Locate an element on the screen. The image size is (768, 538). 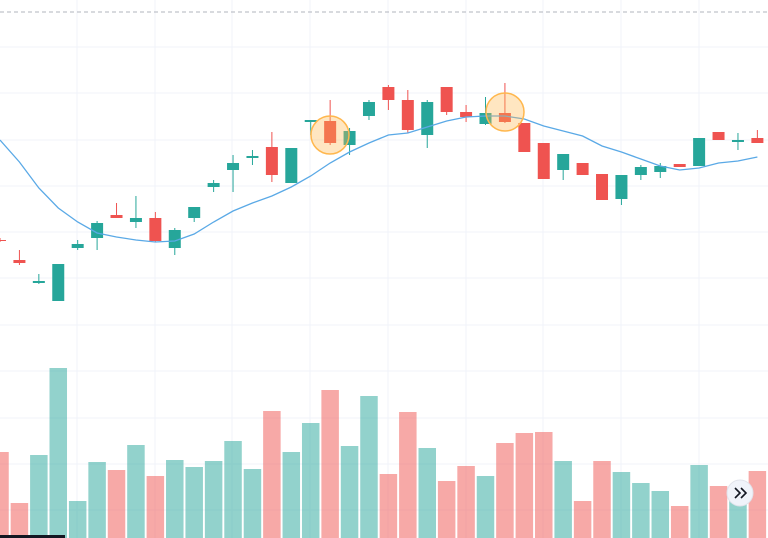
scroll-to-end-button is located at coordinates (740, 493).